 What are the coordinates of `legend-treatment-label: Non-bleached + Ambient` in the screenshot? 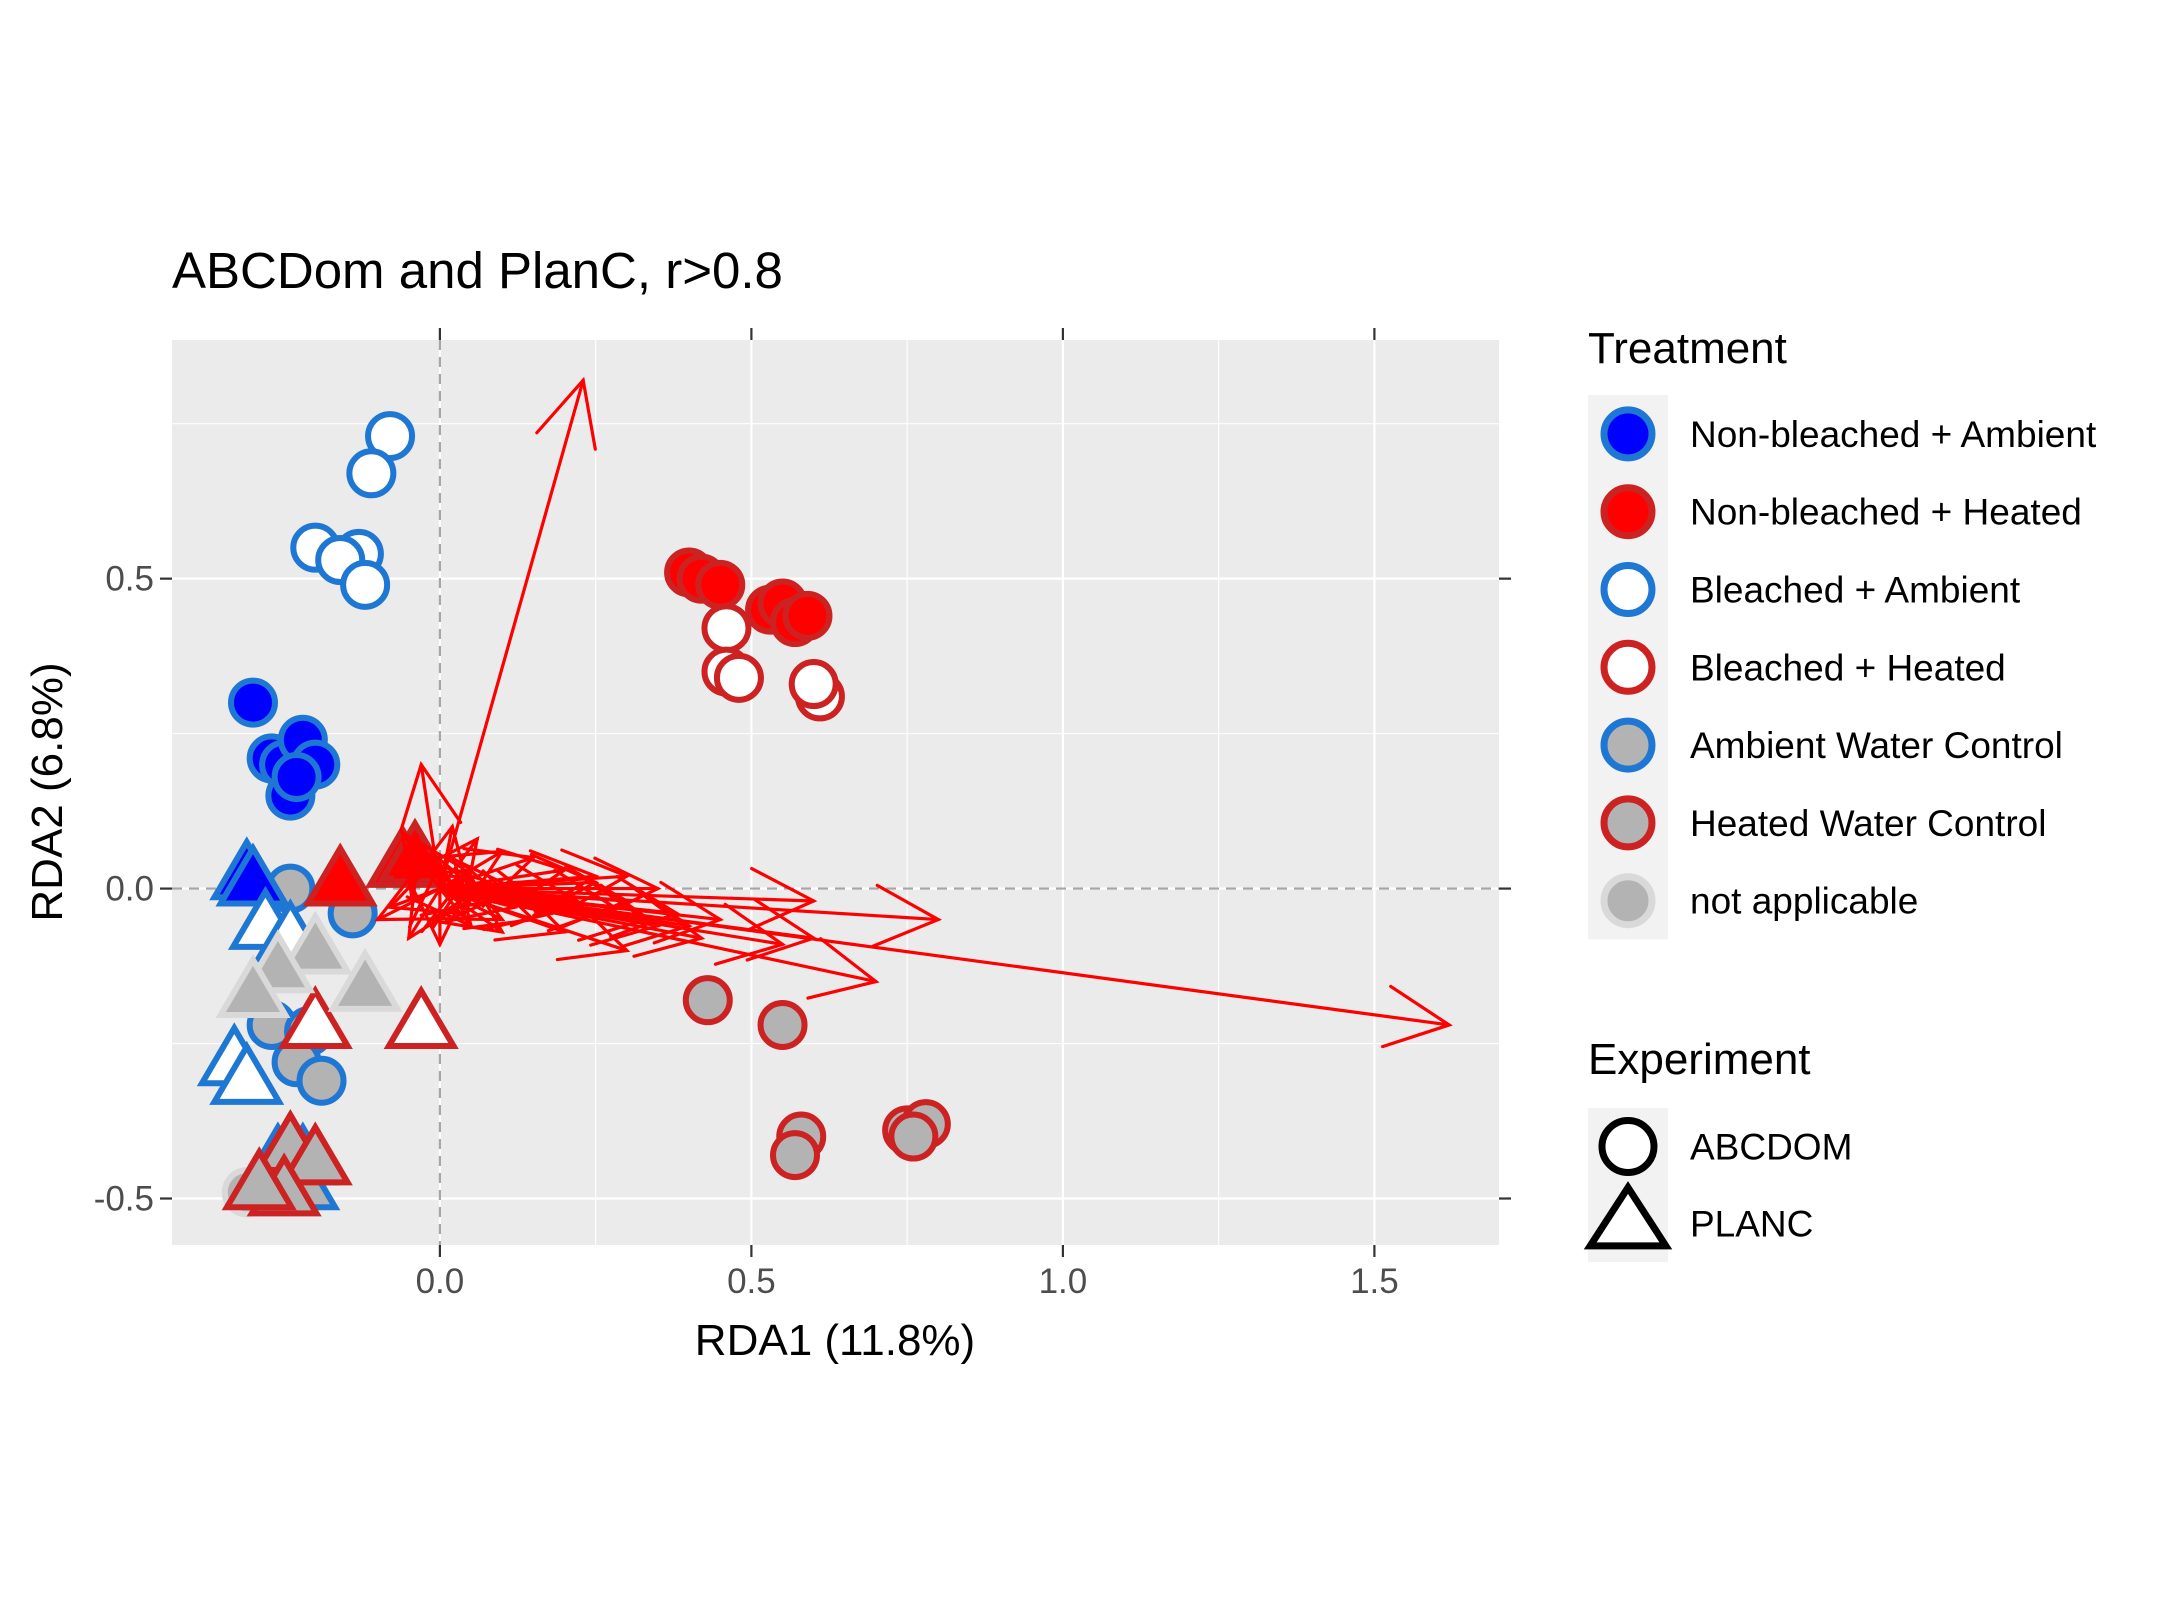 It's located at (1893, 434).